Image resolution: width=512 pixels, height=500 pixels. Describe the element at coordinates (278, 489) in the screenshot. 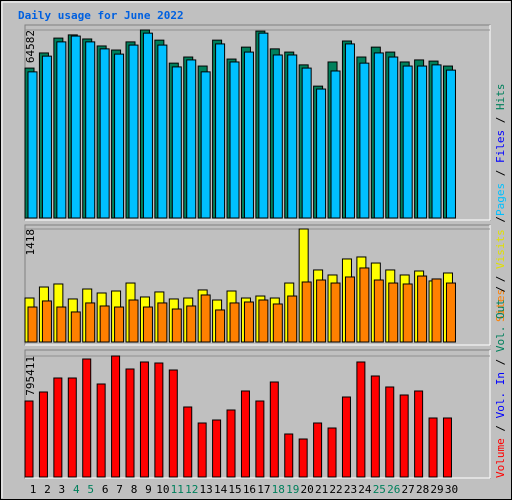

I see `x-tick-label: 18` at that location.